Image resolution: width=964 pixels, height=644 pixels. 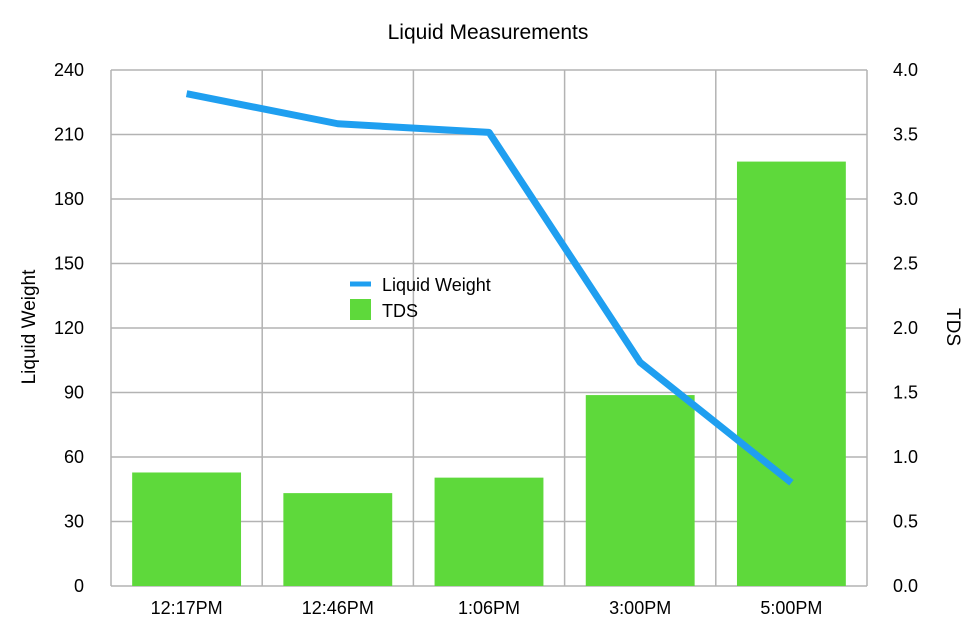 What do you see at coordinates (905, 199) in the screenshot?
I see `y2-tick-label: 3.0` at bounding box center [905, 199].